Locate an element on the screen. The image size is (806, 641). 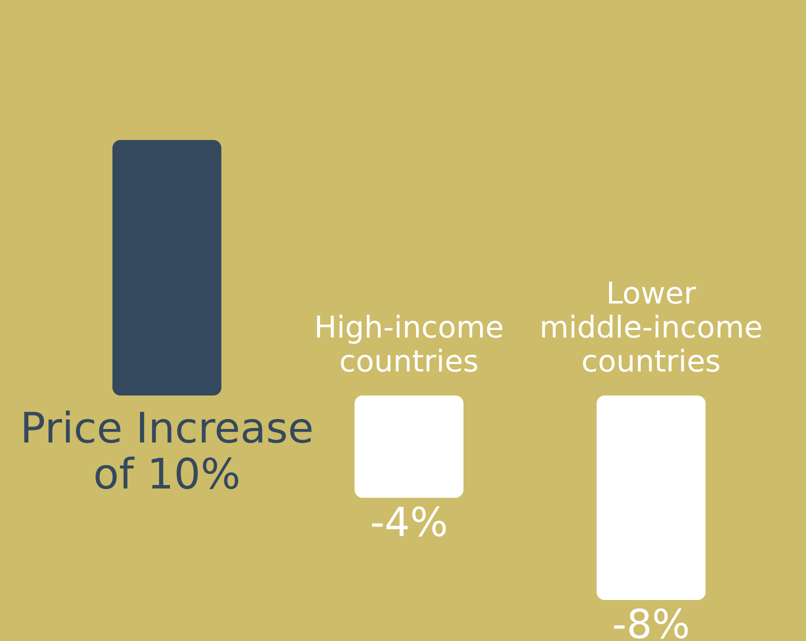
data-label: -4% is located at coordinates (409, 523).